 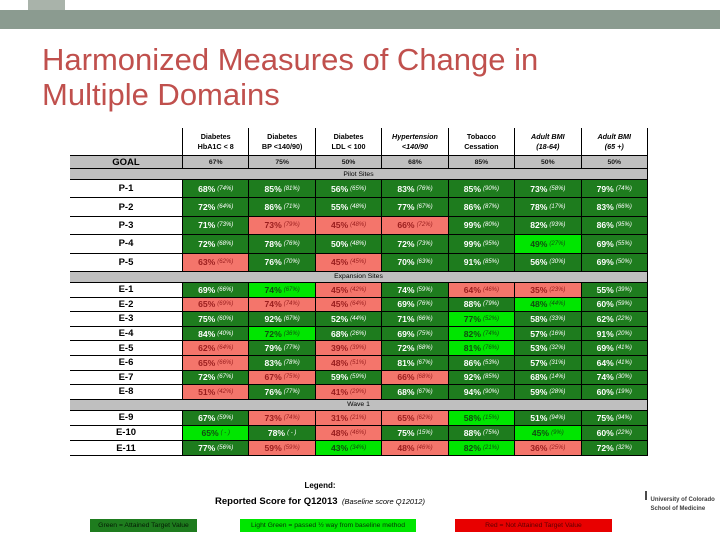 What do you see at coordinates (490, 207) in the screenshot?
I see `baseline-value: (87%)` at bounding box center [490, 207].